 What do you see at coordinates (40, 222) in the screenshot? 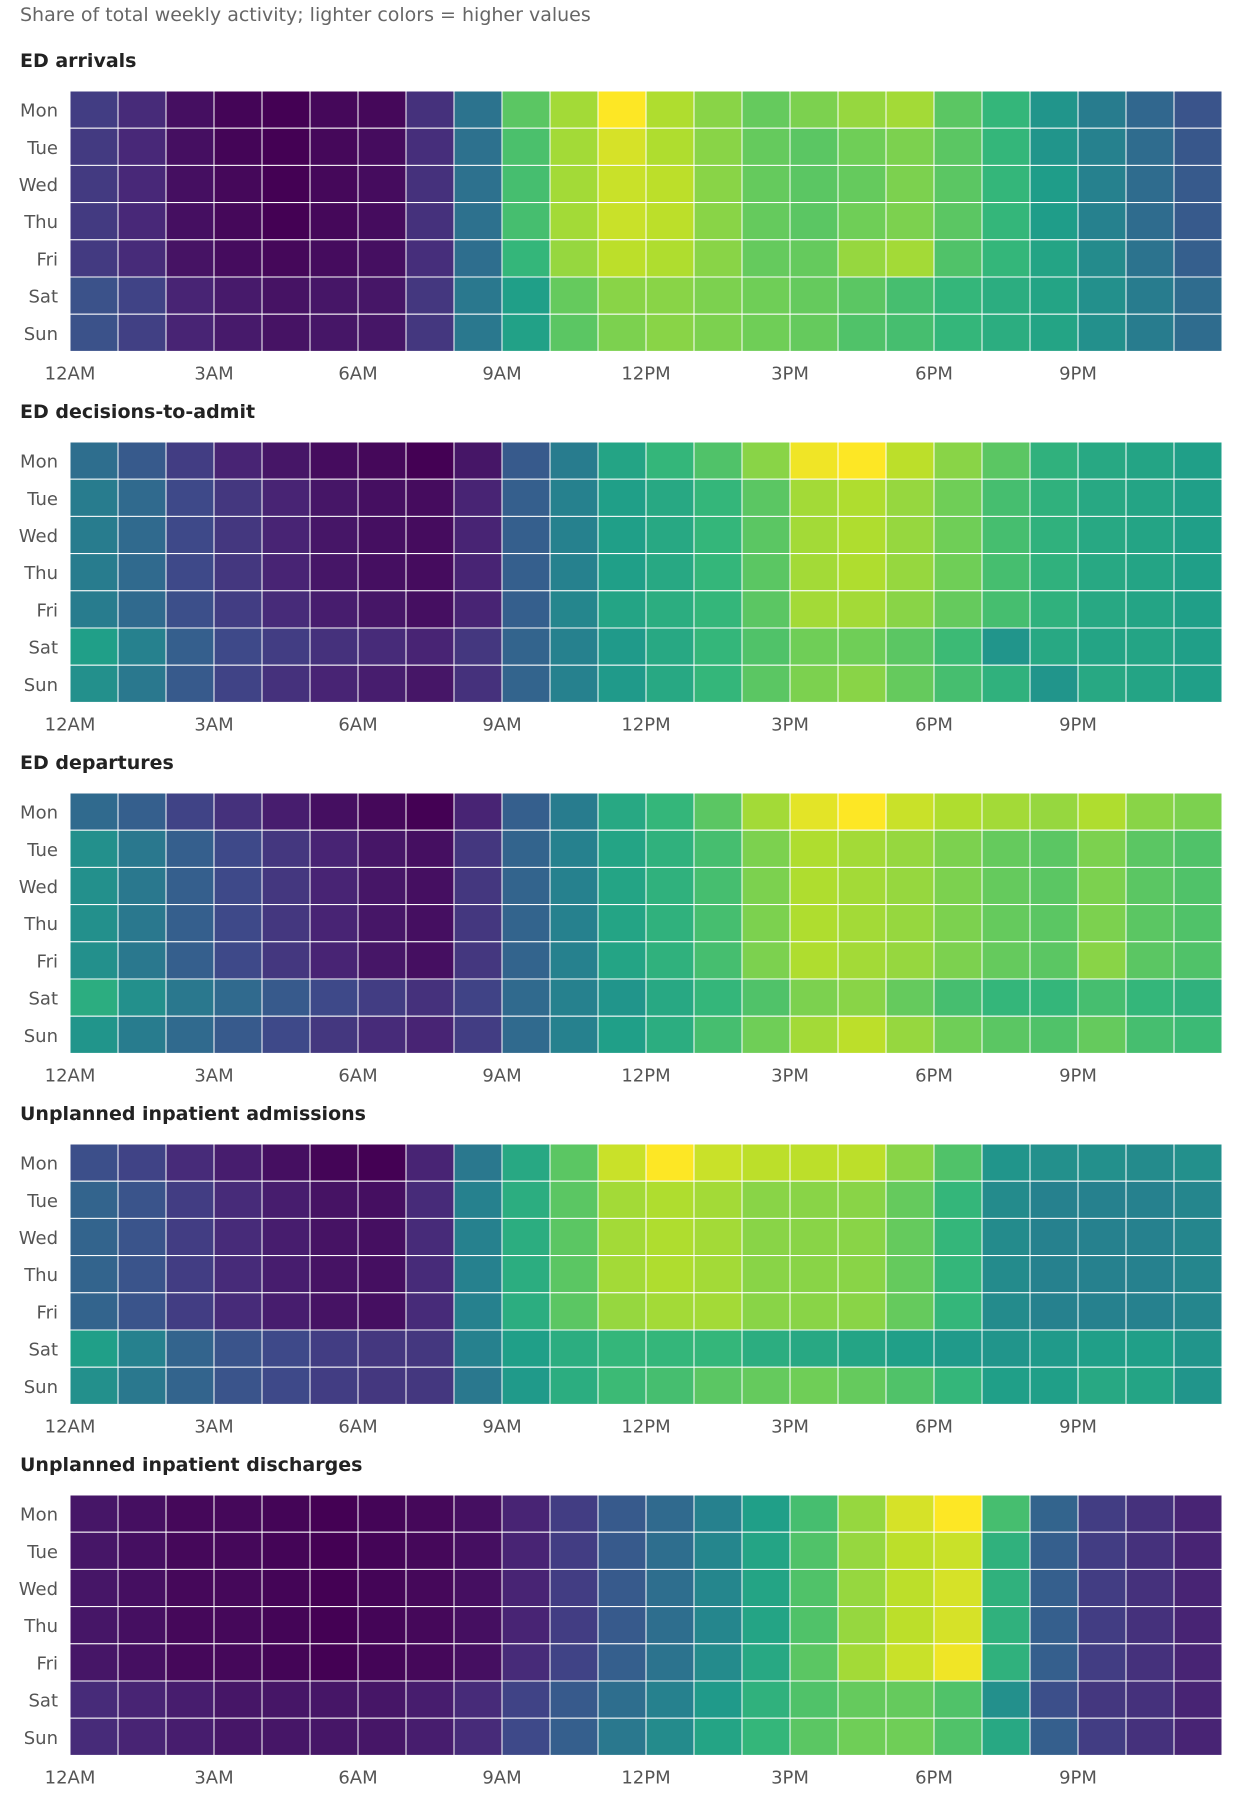
I see `day-label: Thu` at bounding box center [40, 222].